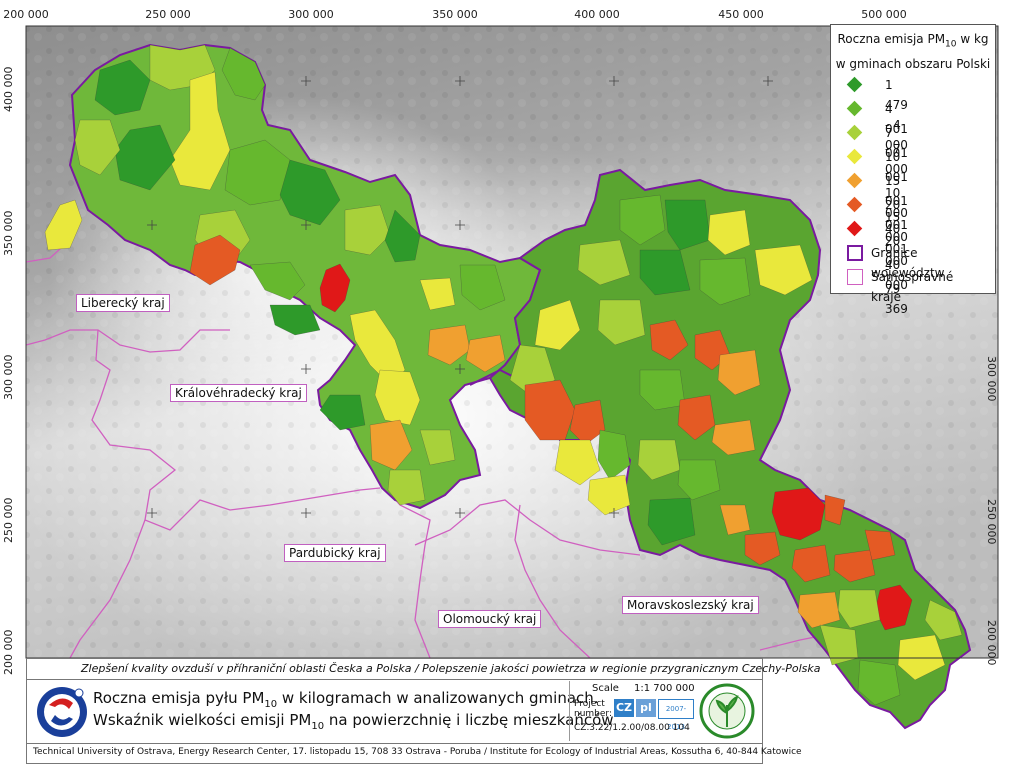  What do you see at coordinates (605, 688) in the screenshot?
I see `scale-label: Scale` at bounding box center [605, 688].